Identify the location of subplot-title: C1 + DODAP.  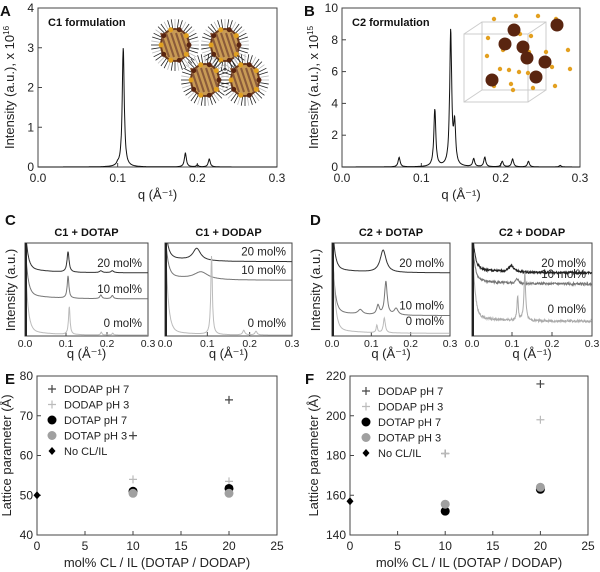
(228, 233).